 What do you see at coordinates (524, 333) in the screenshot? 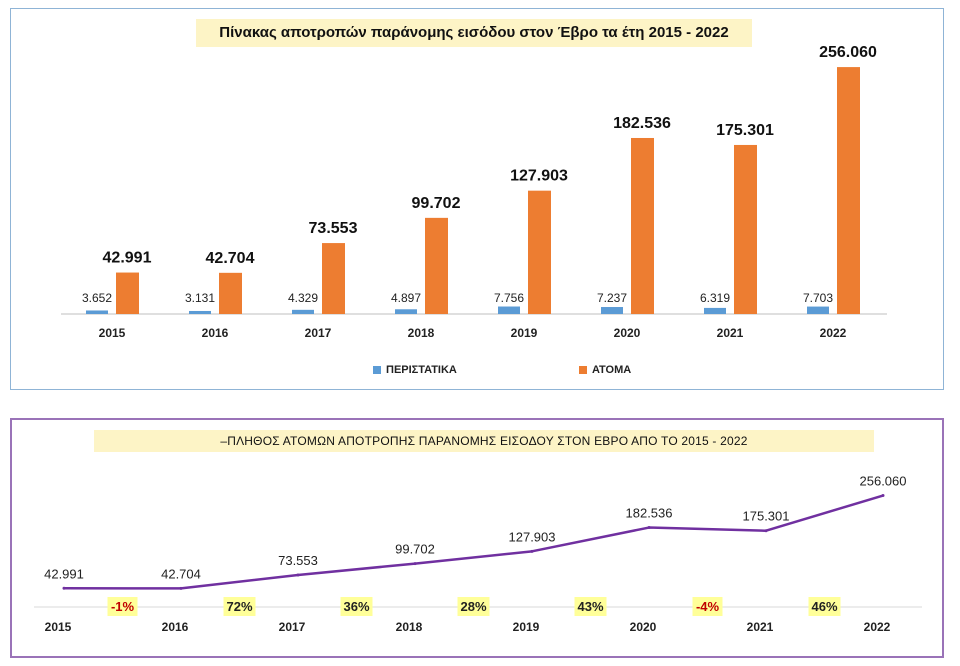
I see `bar-x-tick-2019: 2019` at bounding box center [524, 333].